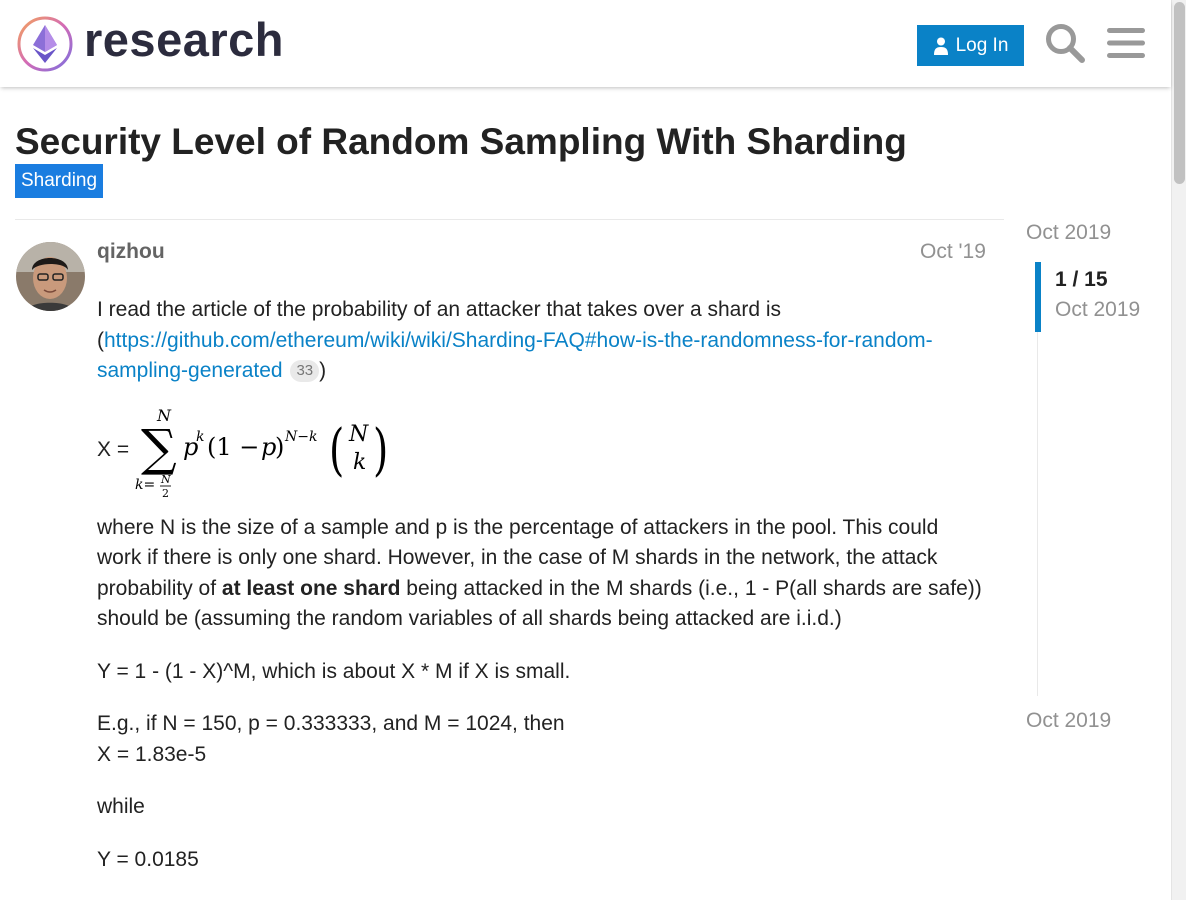  Describe the element at coordinates (1126, 43) in the screenshot. I see `hamburger-menu-icon` at that location.